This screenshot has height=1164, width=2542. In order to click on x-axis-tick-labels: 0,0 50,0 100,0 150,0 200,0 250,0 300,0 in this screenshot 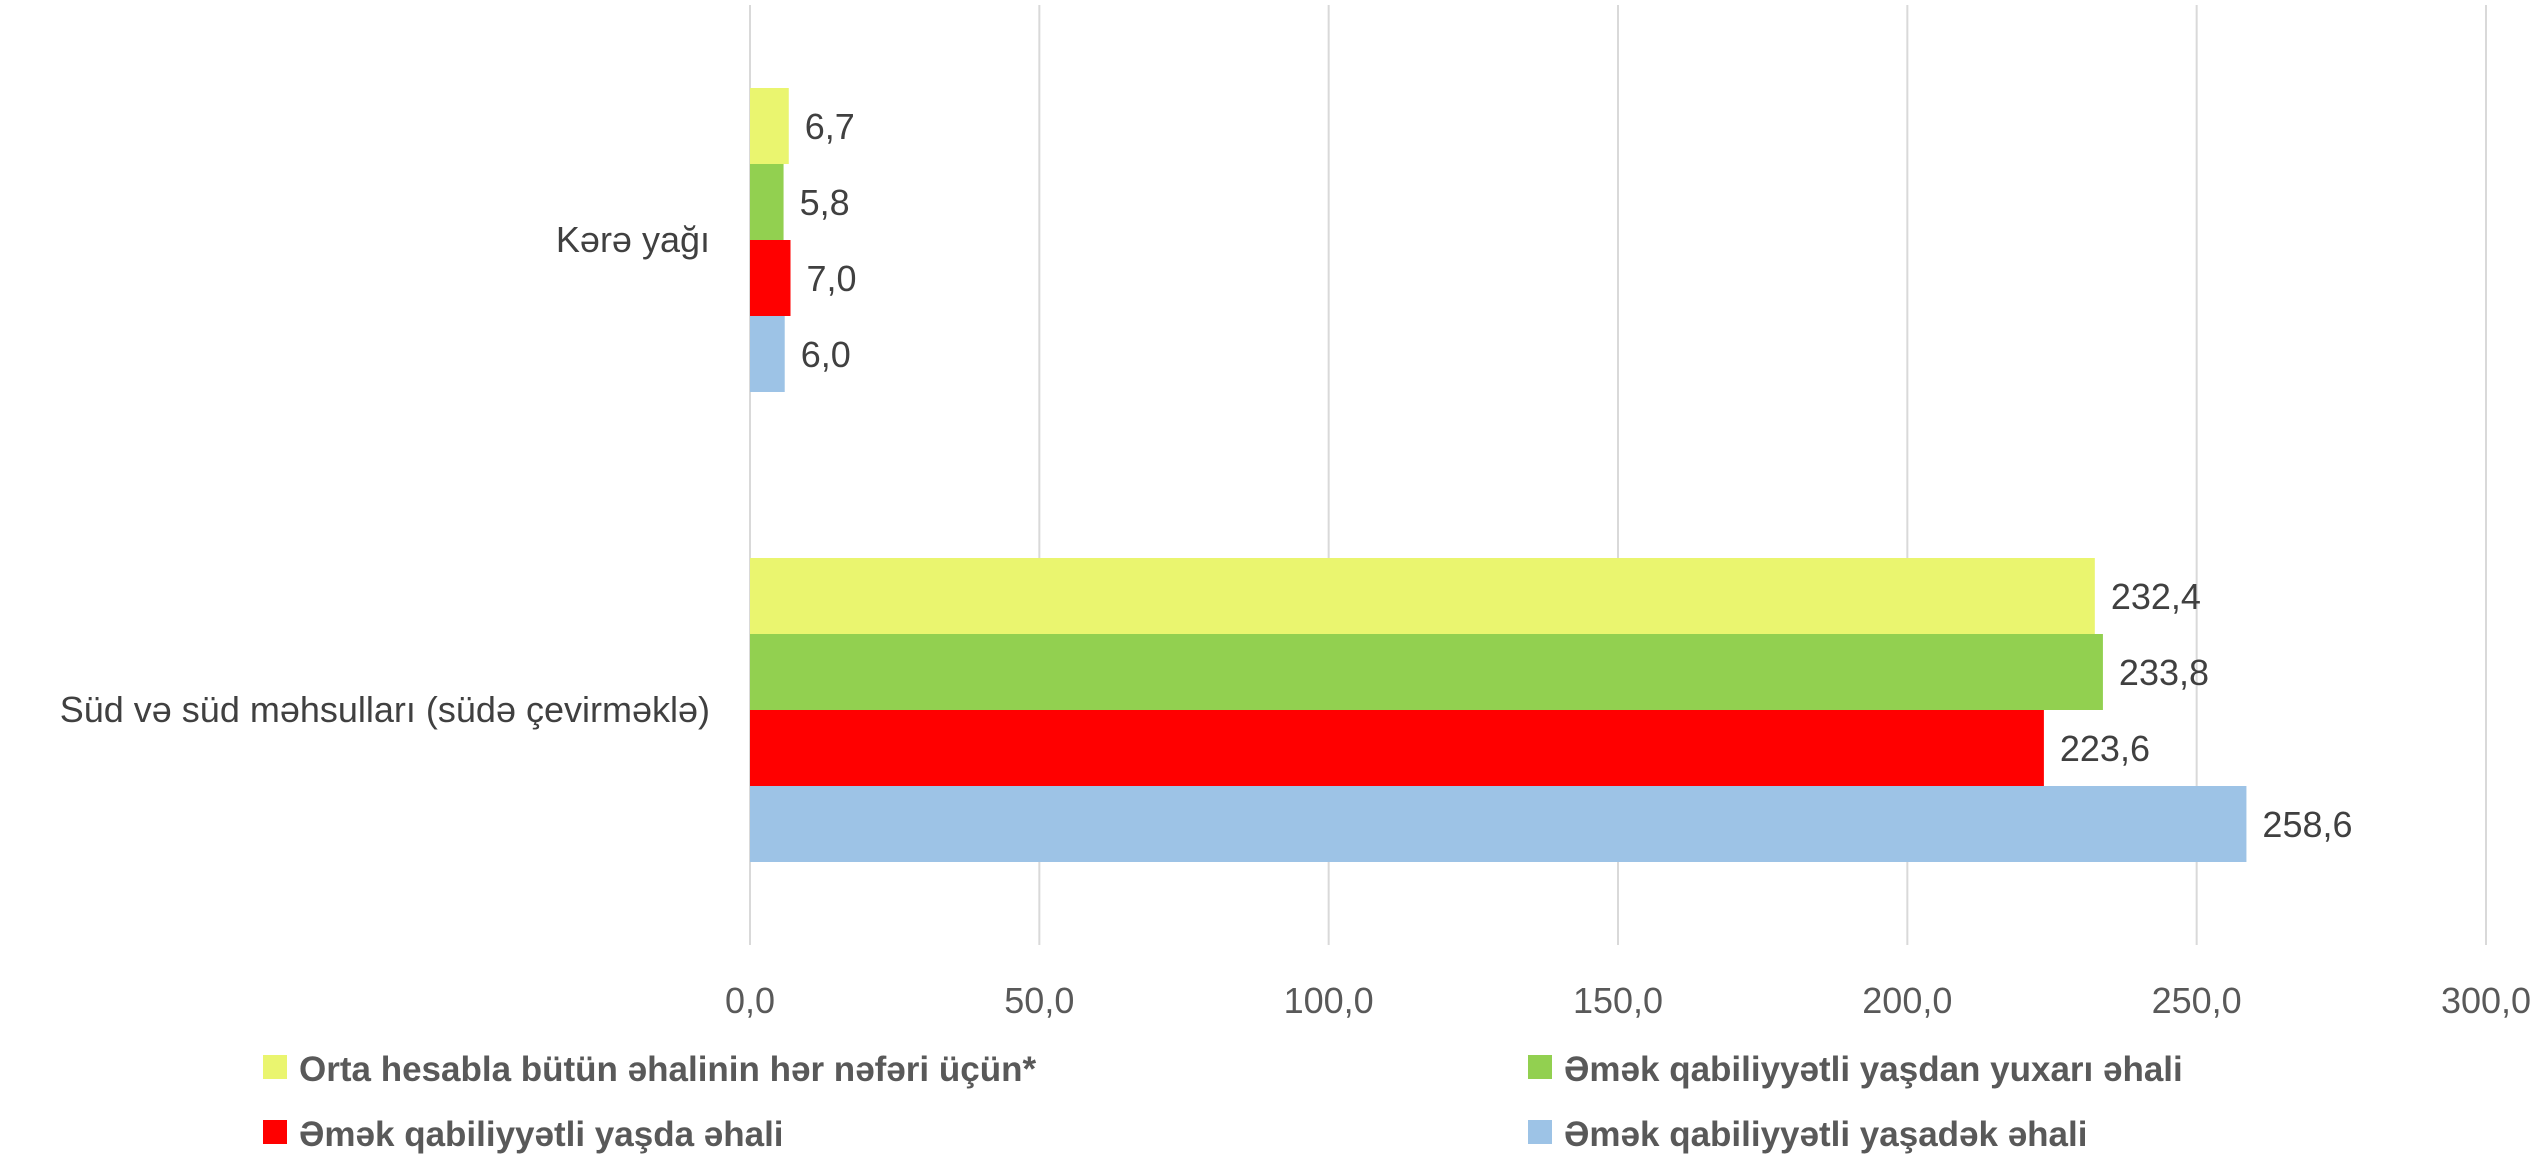, I will do `click(1628, 1000)`.